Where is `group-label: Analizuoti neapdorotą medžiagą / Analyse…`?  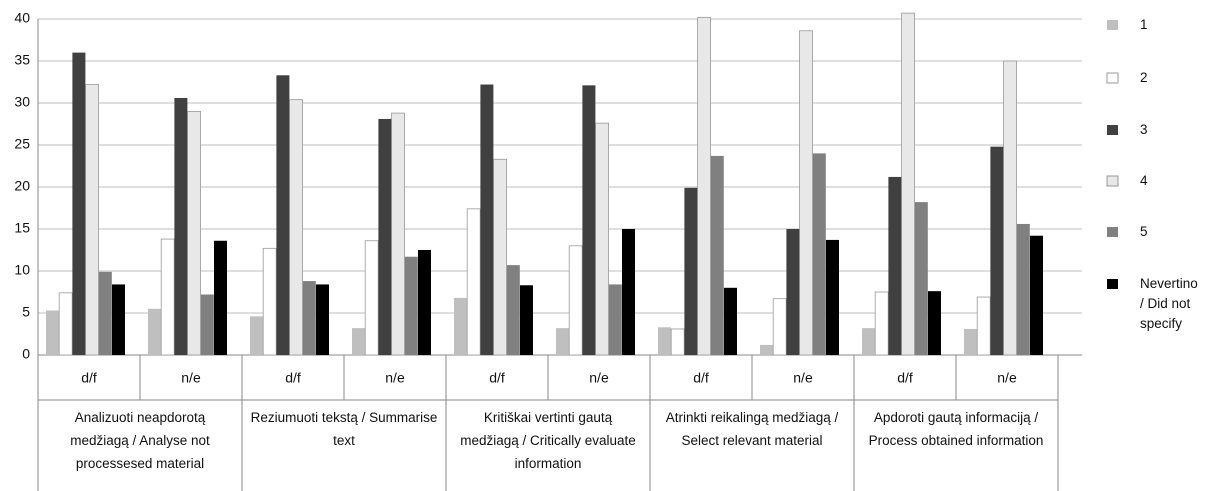
group-label: Analizuoti neapdorotą medžiagą / Analyse… is located at coordinates (140, 440).